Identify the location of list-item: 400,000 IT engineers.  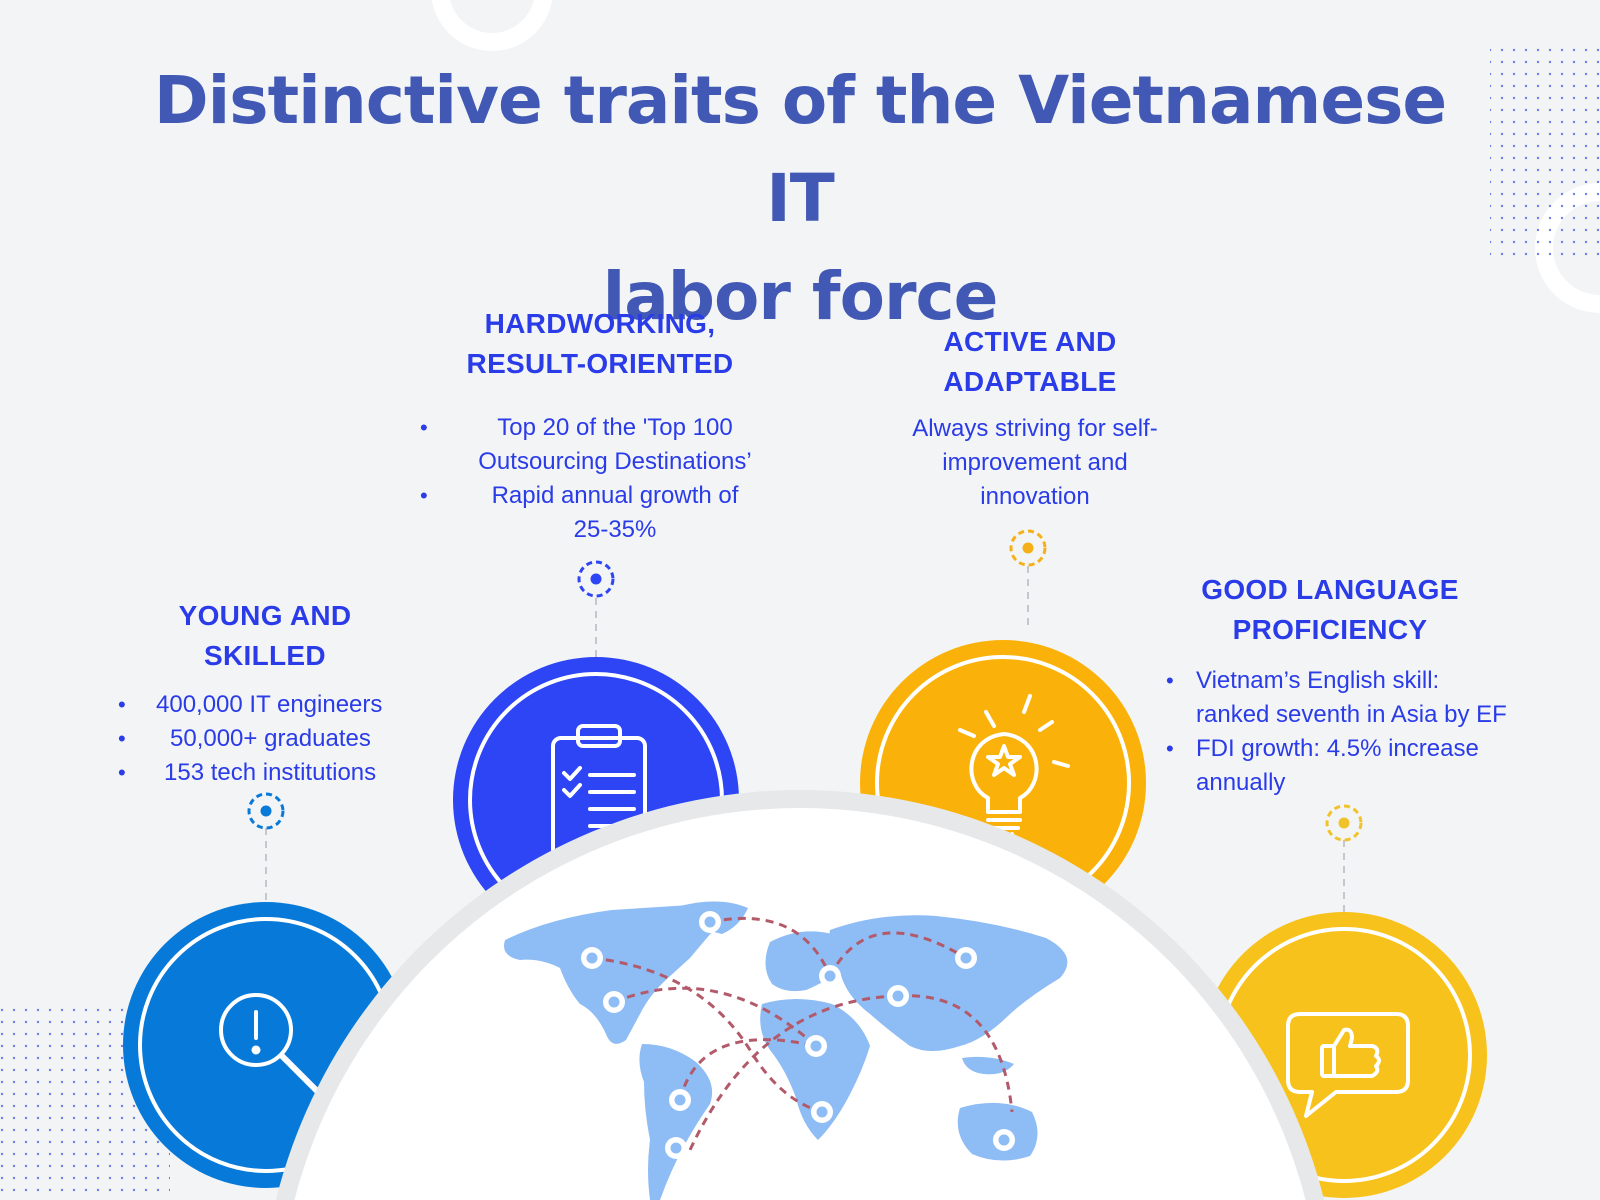
(268, 705).